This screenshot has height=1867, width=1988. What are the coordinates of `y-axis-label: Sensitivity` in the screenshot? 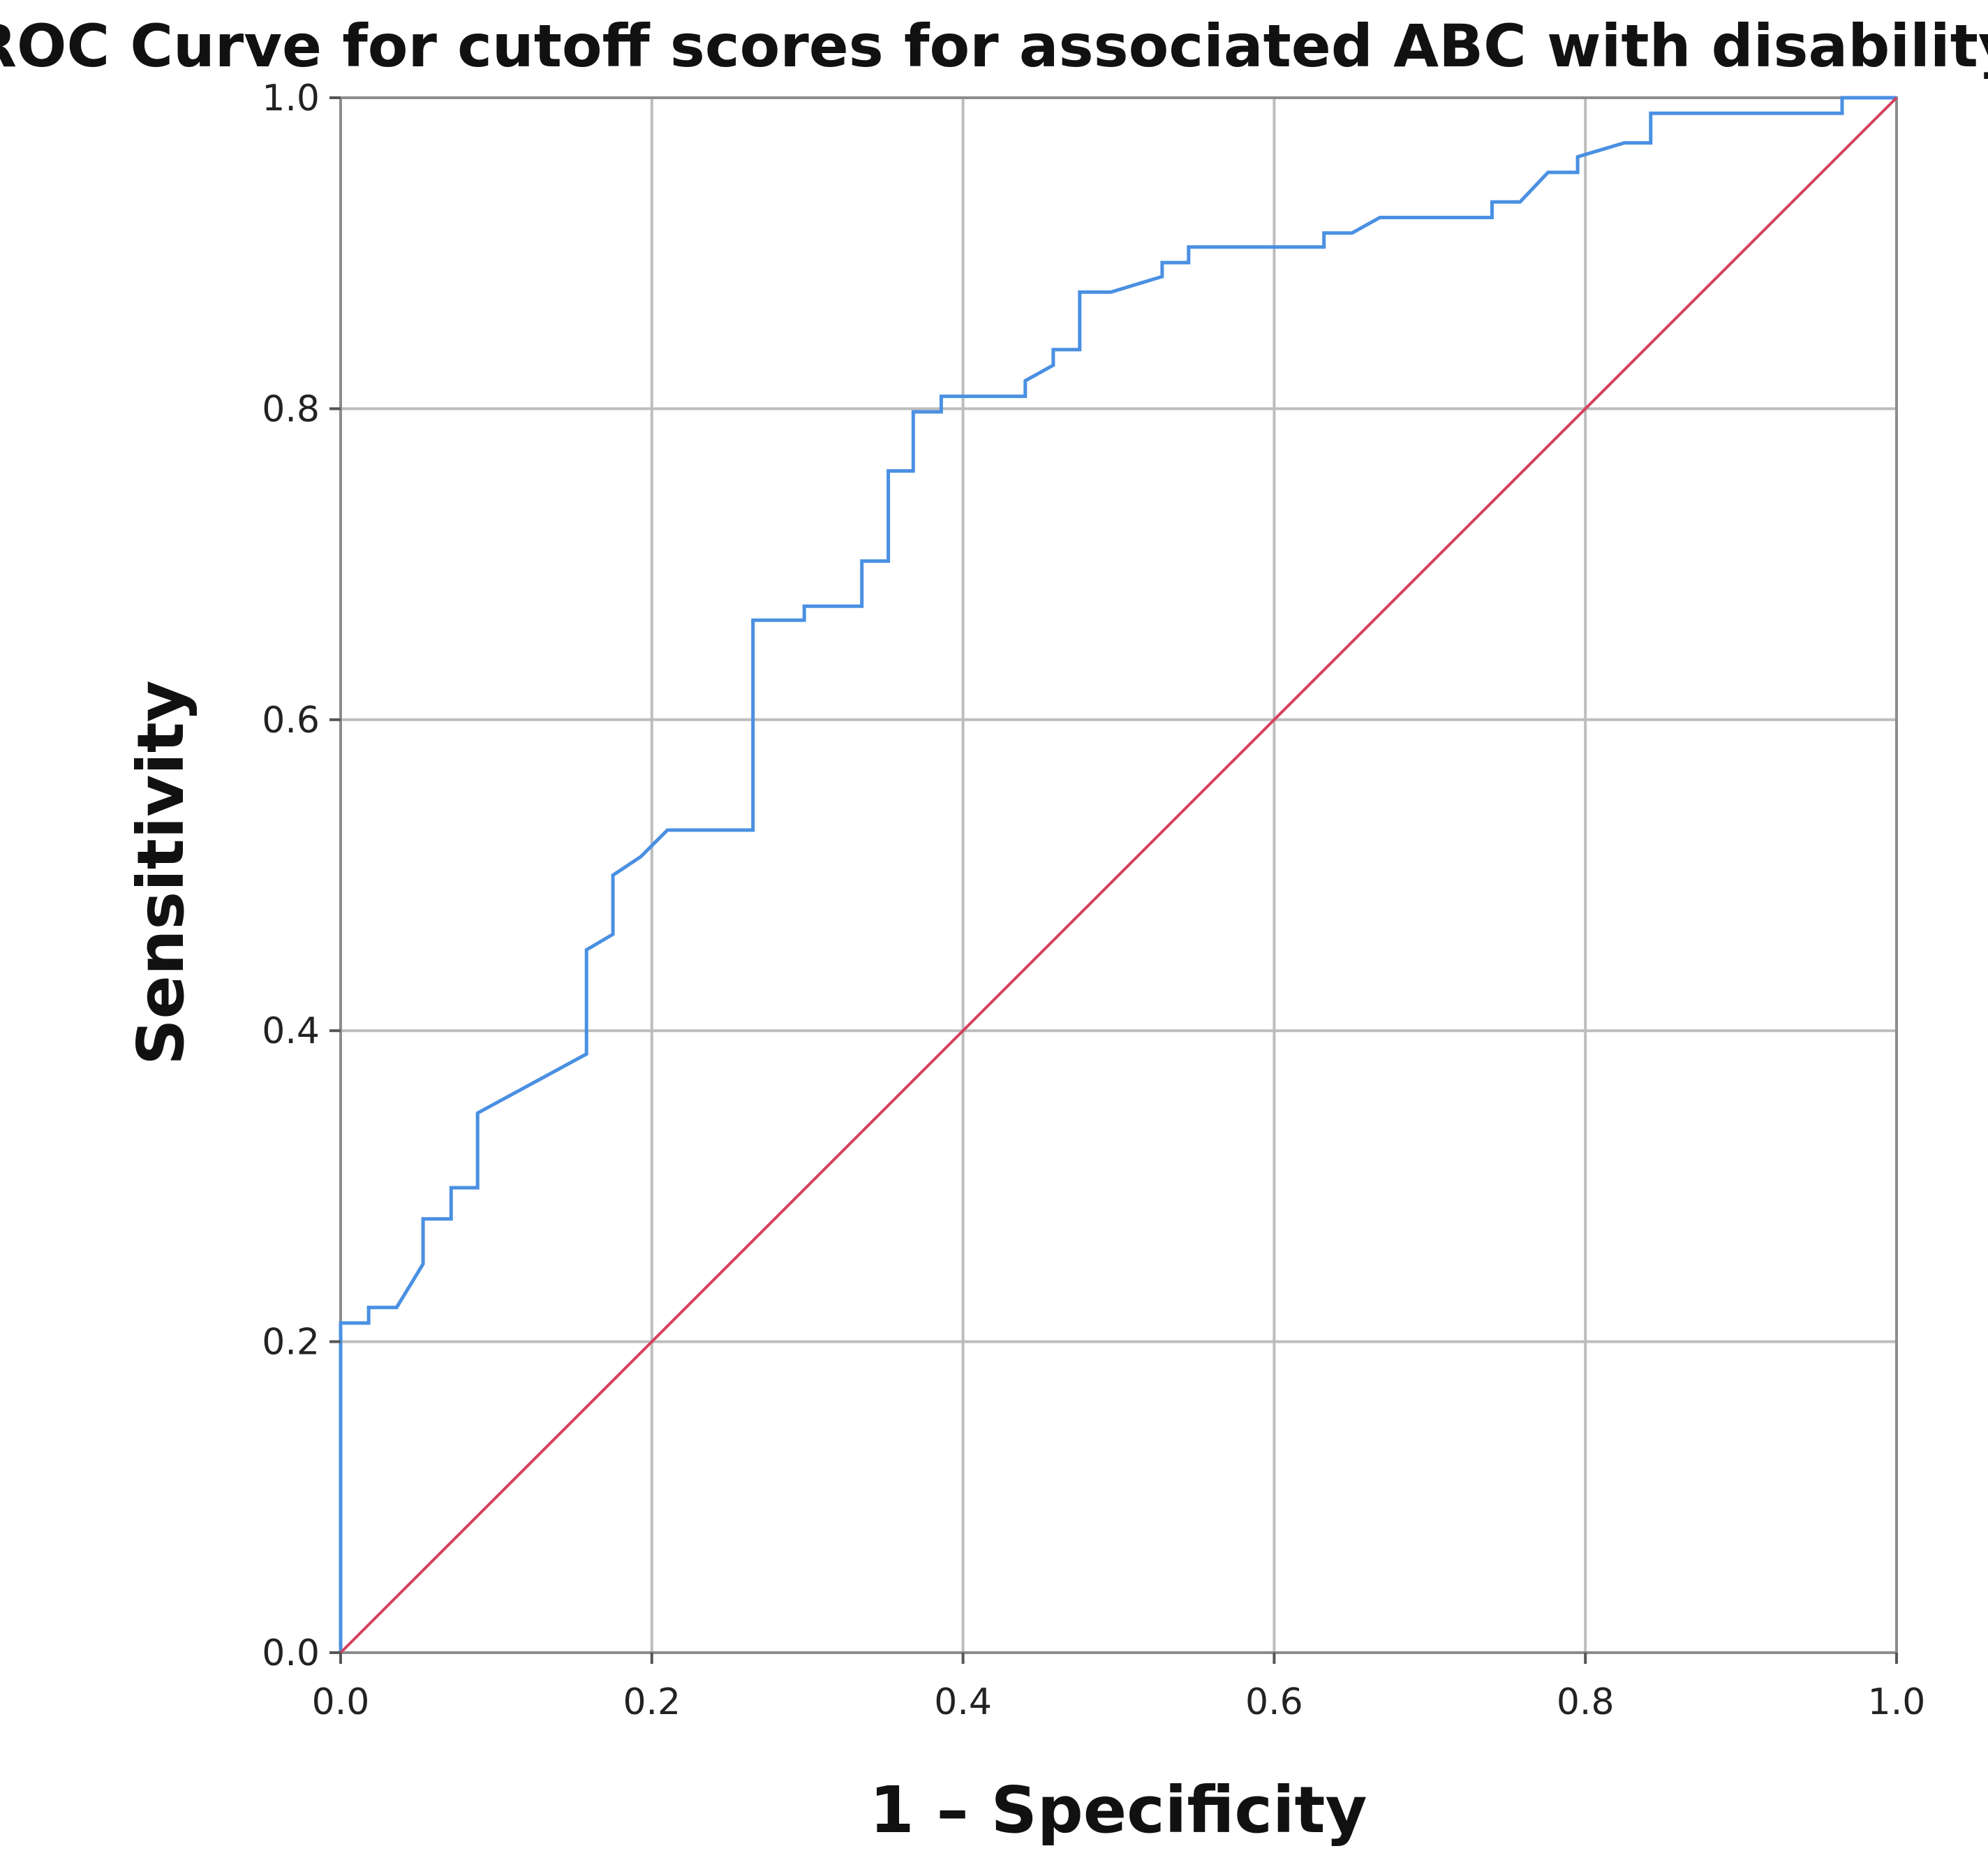 It's located at (161, 872).